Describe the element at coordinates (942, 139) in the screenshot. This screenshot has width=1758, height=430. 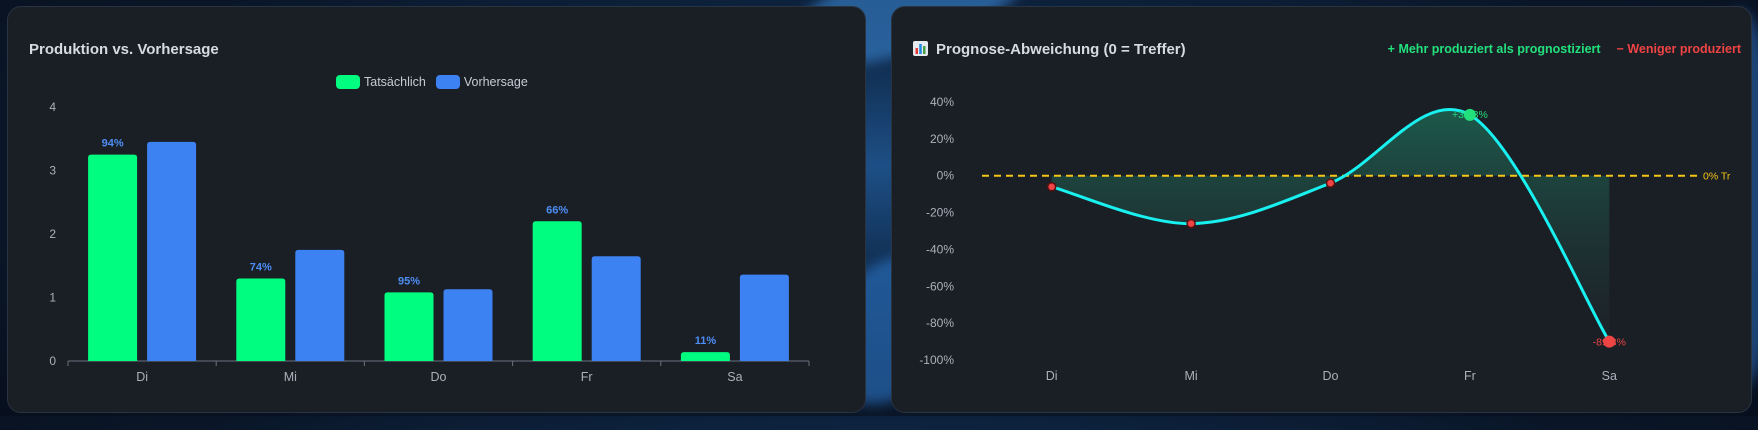
I see `y-tick-label: 20%` at that location.